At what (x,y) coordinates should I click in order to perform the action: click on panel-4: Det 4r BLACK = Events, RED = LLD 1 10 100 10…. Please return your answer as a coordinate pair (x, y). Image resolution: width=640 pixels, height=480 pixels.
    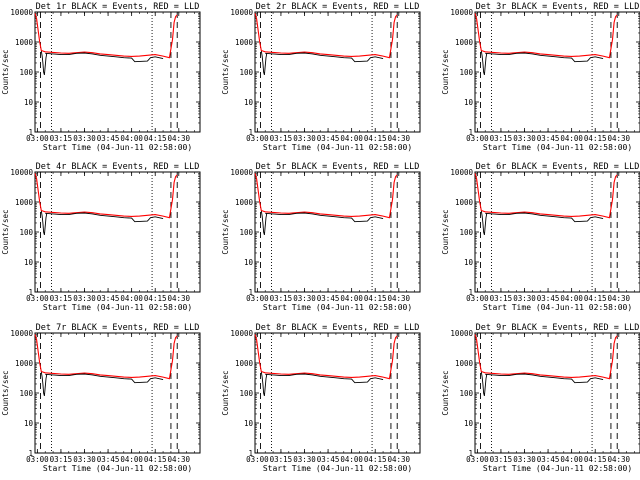
    Looking at the image, I should click on (101, 237).